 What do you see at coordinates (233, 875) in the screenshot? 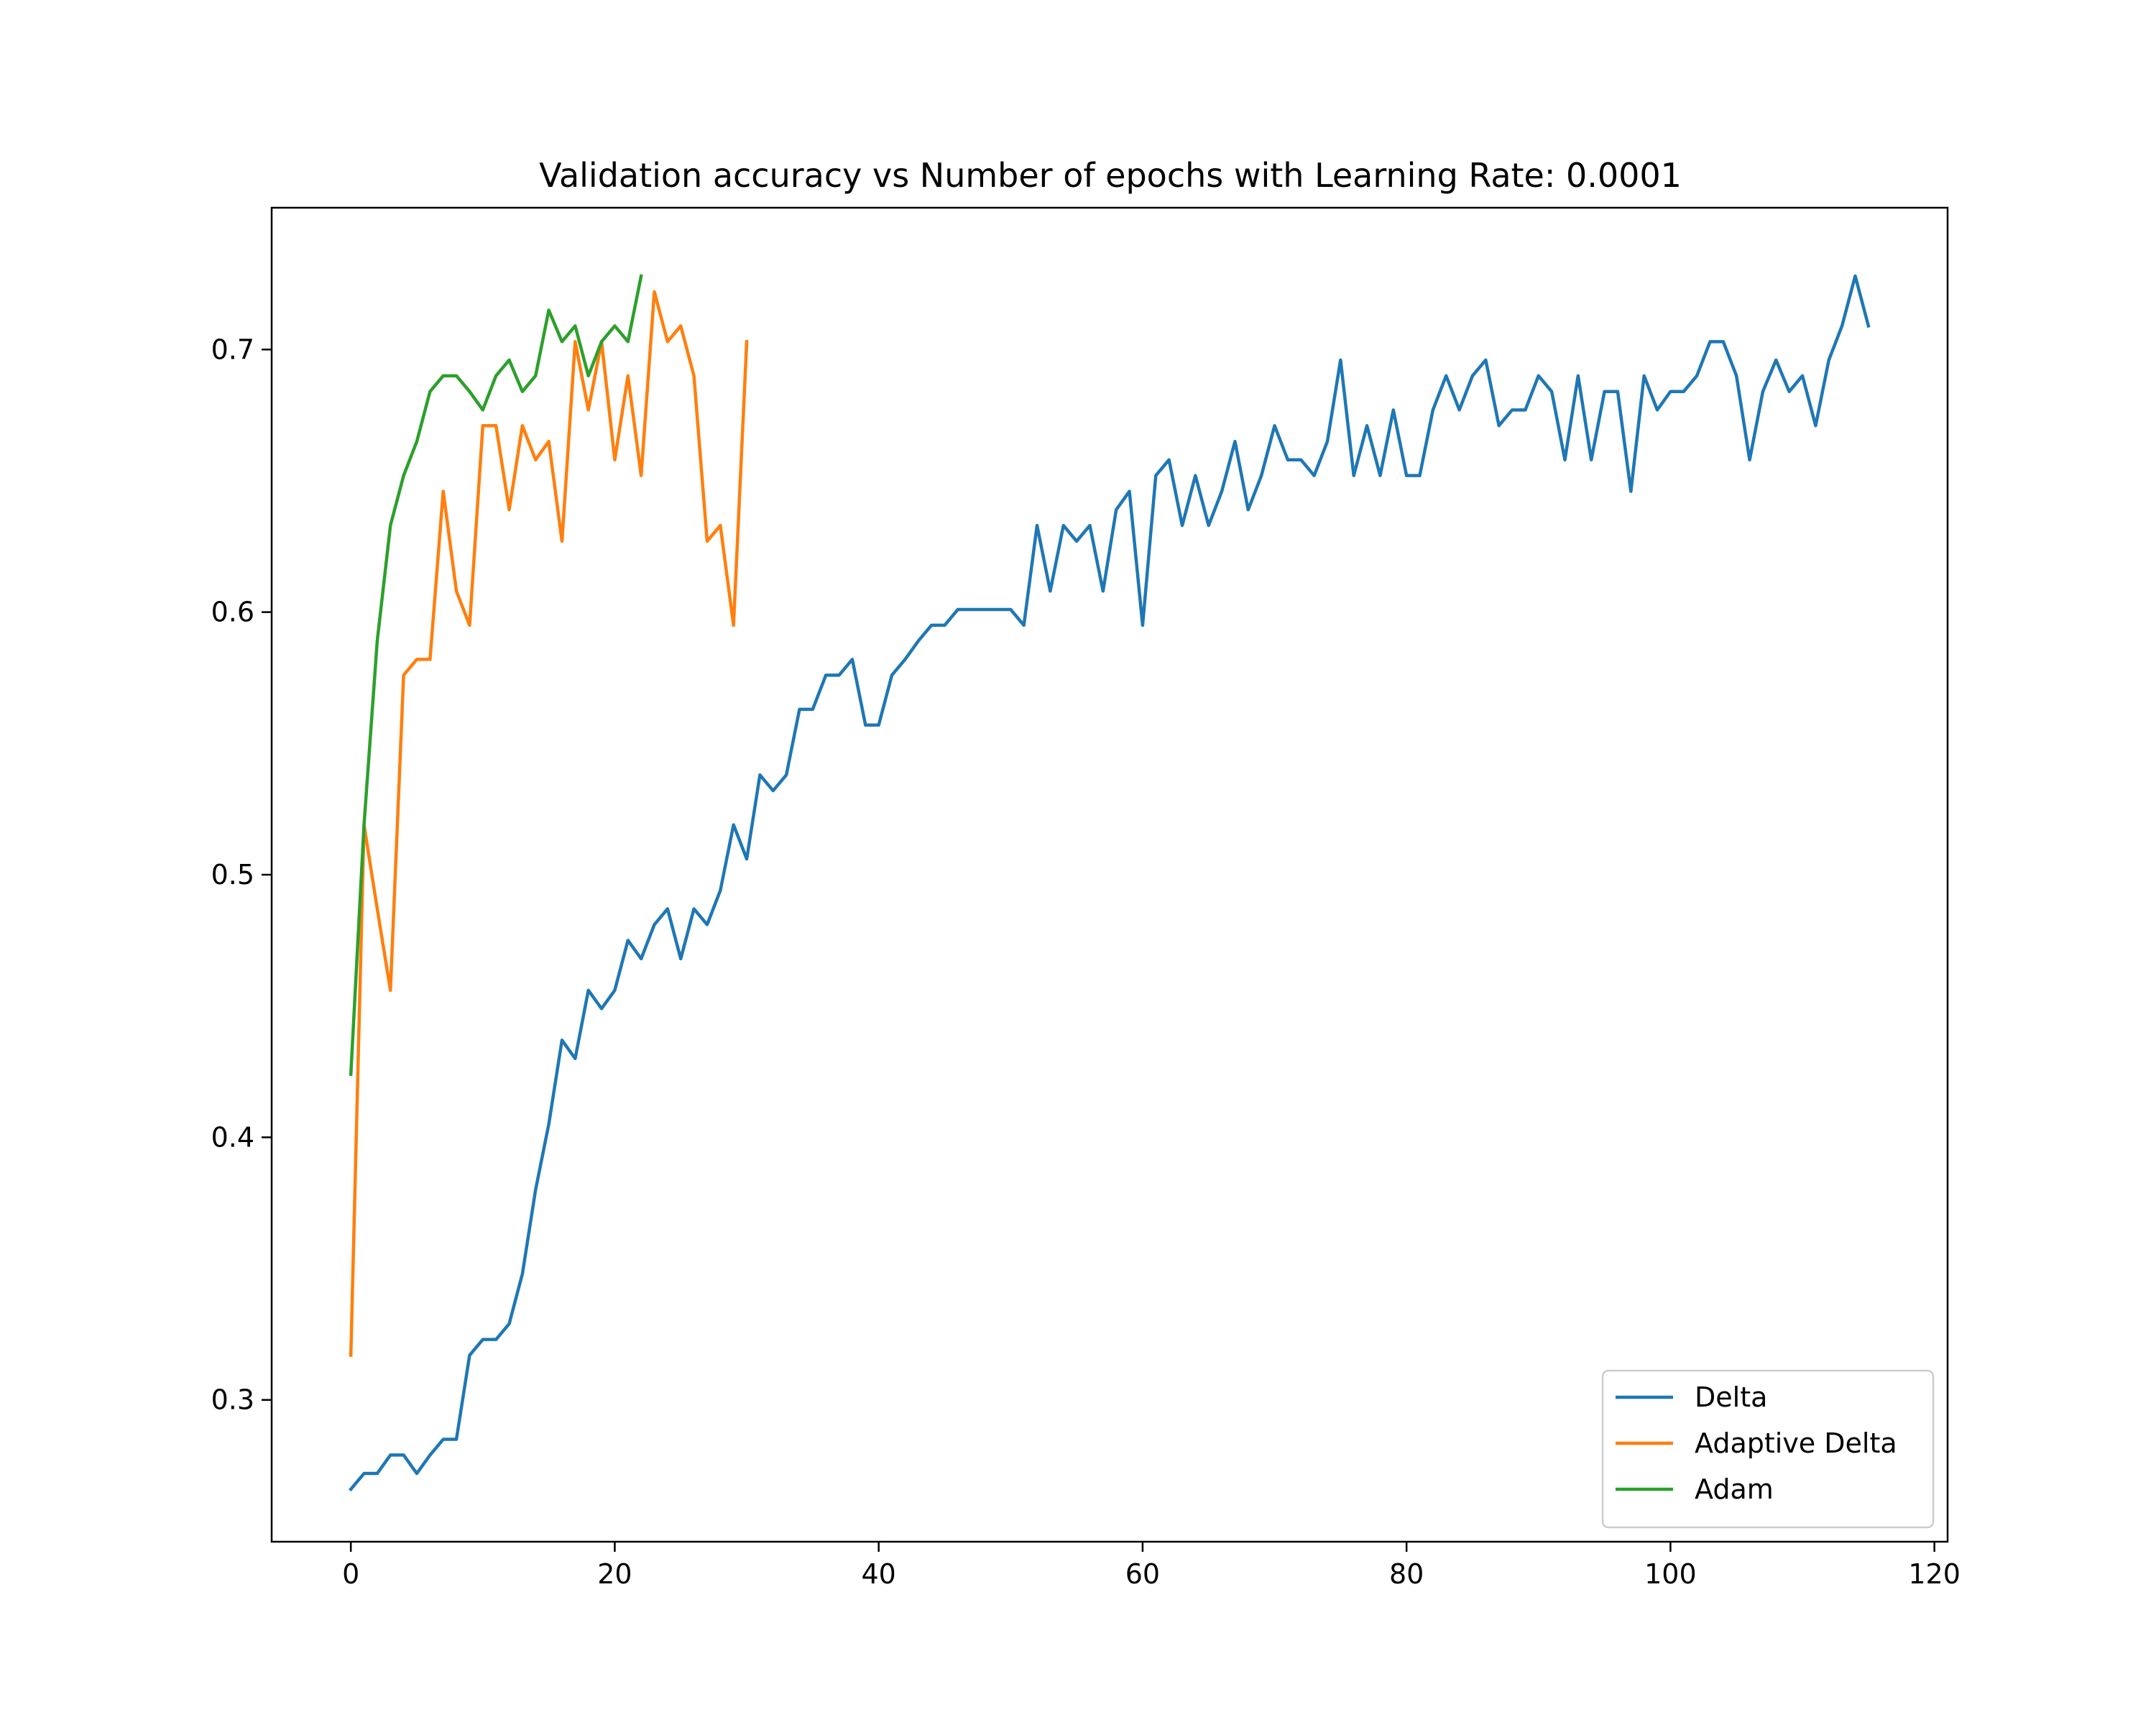
I see `y-tick-label: 0.5` at bounding box center [233, 875].